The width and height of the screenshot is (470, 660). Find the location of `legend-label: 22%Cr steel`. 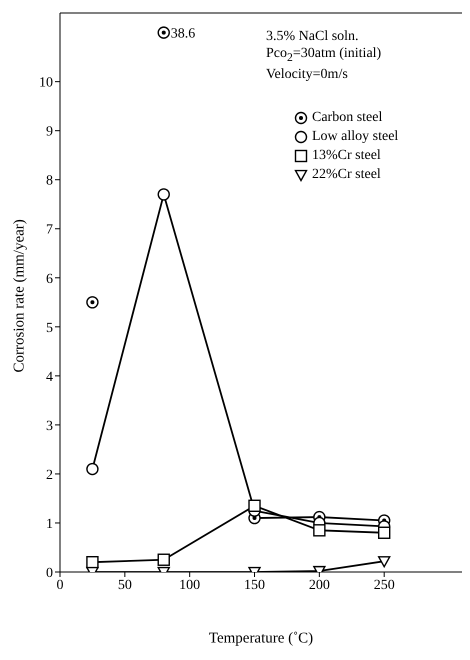

legend-label: 22%Cr steel is located at coordinates (346, 174).